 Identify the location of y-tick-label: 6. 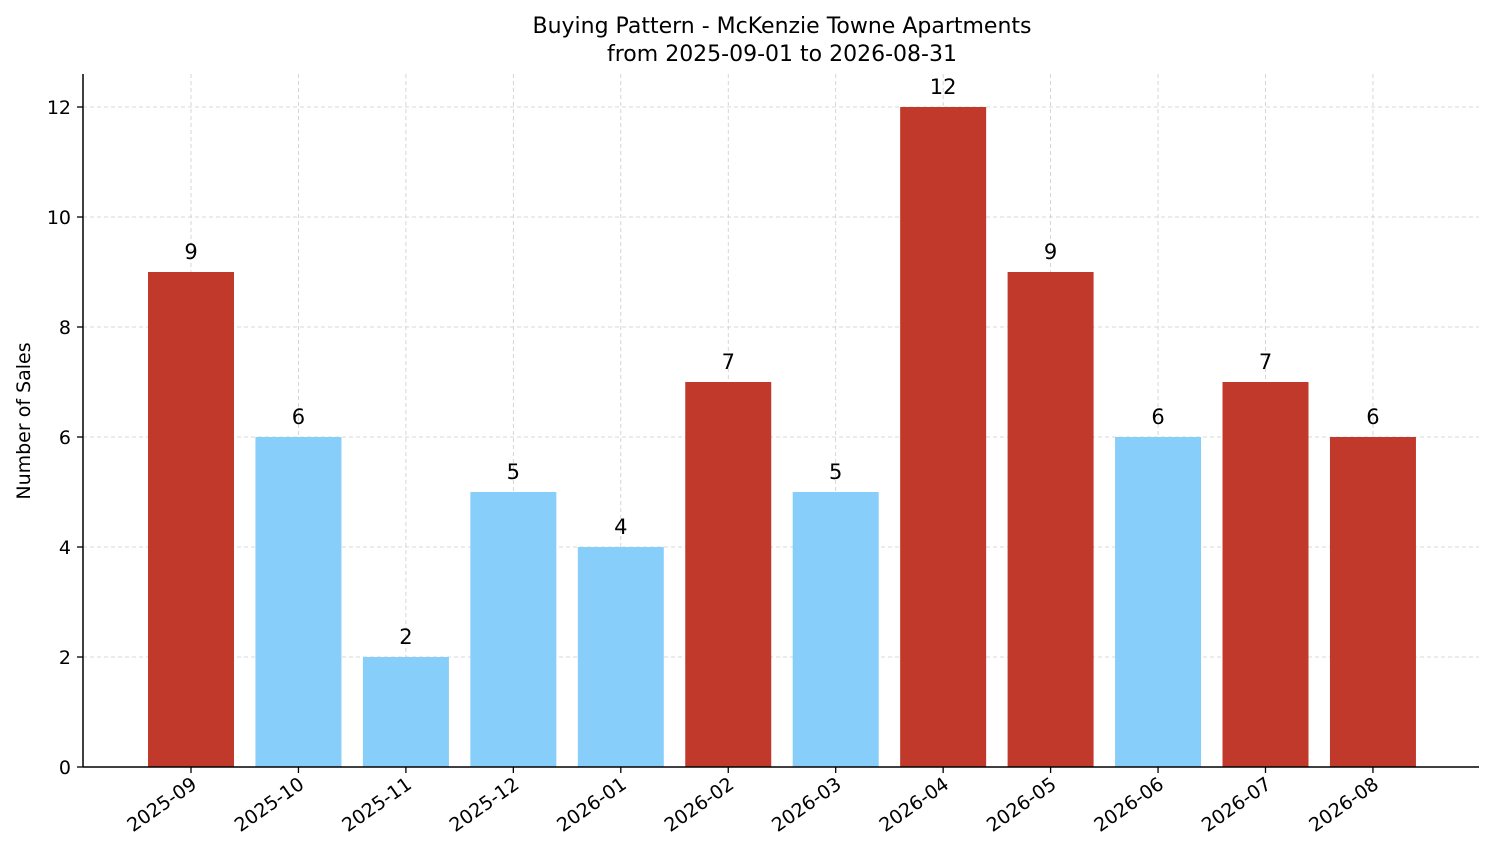
(65, 438).